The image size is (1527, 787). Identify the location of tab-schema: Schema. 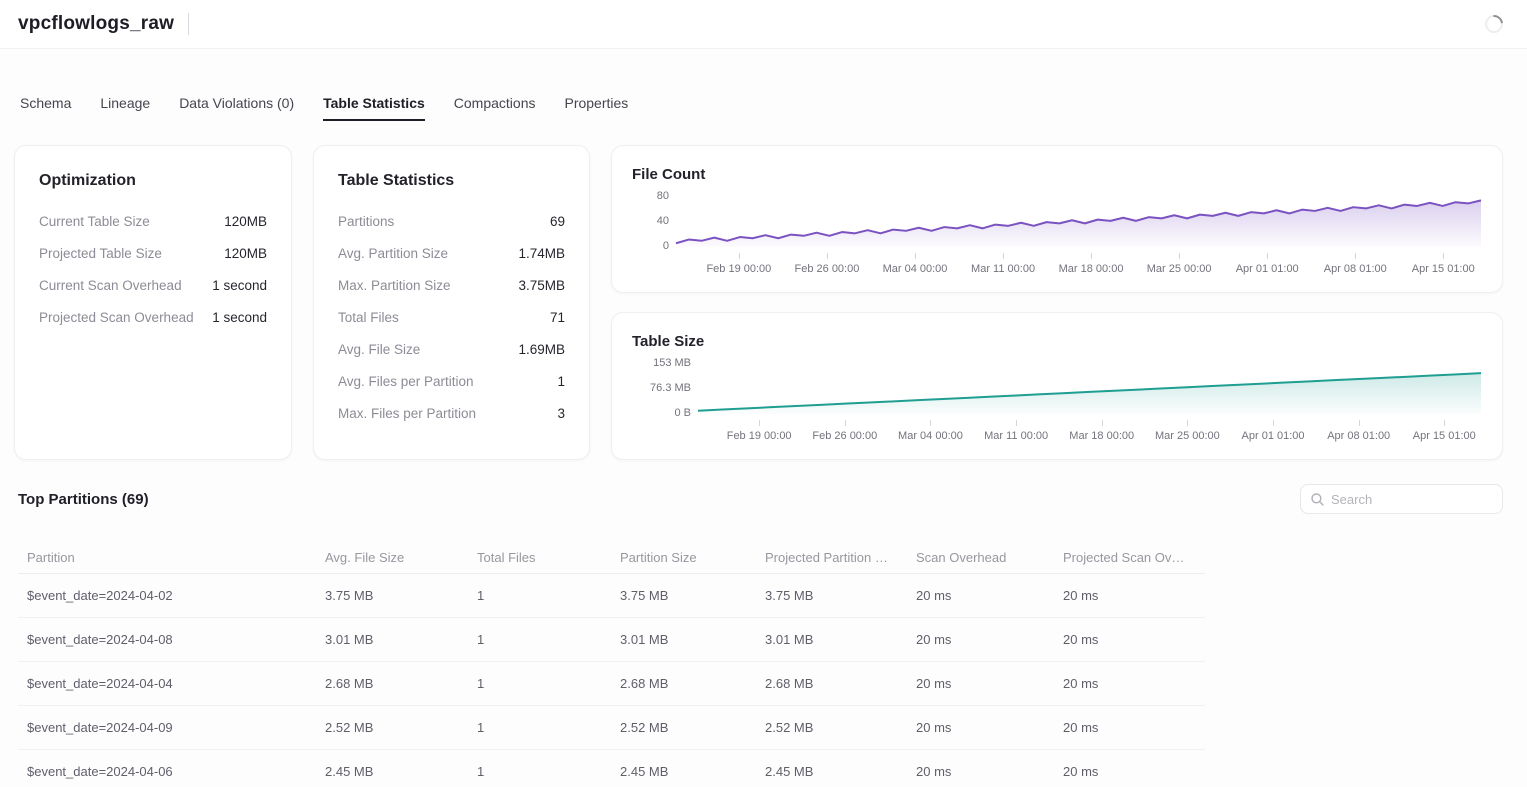
(46, 103).